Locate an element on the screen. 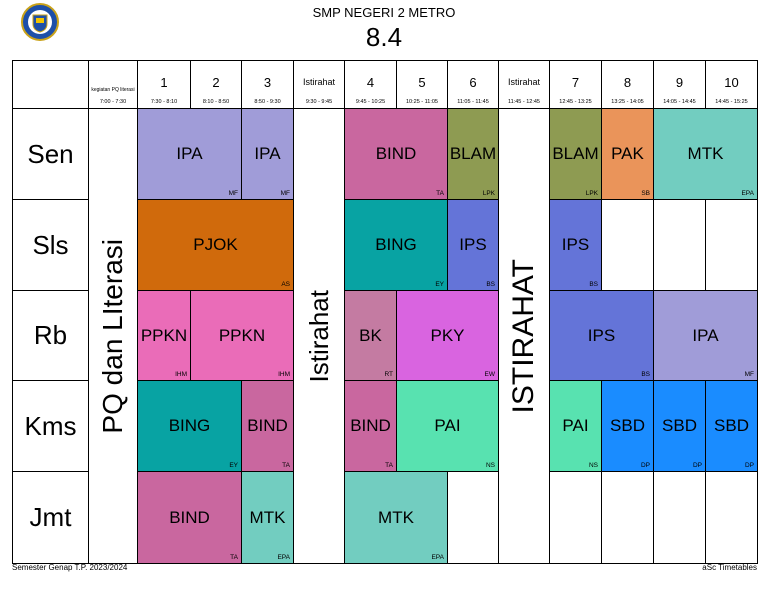 The width and height of the screenshot is (768, 594). column-time: 9:30 - 9:45 is located at coordinates (319, 102).